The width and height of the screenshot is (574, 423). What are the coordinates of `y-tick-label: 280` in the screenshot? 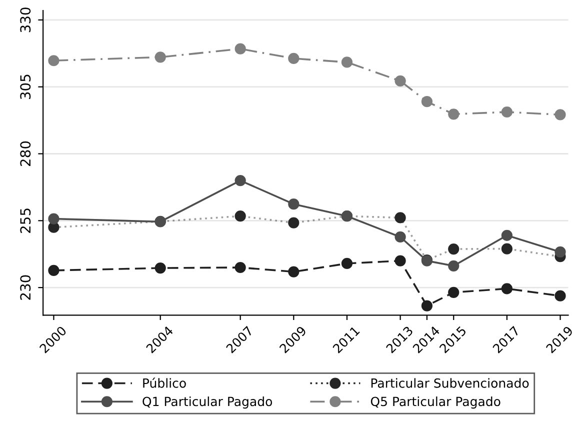 It's located at (25, 153).